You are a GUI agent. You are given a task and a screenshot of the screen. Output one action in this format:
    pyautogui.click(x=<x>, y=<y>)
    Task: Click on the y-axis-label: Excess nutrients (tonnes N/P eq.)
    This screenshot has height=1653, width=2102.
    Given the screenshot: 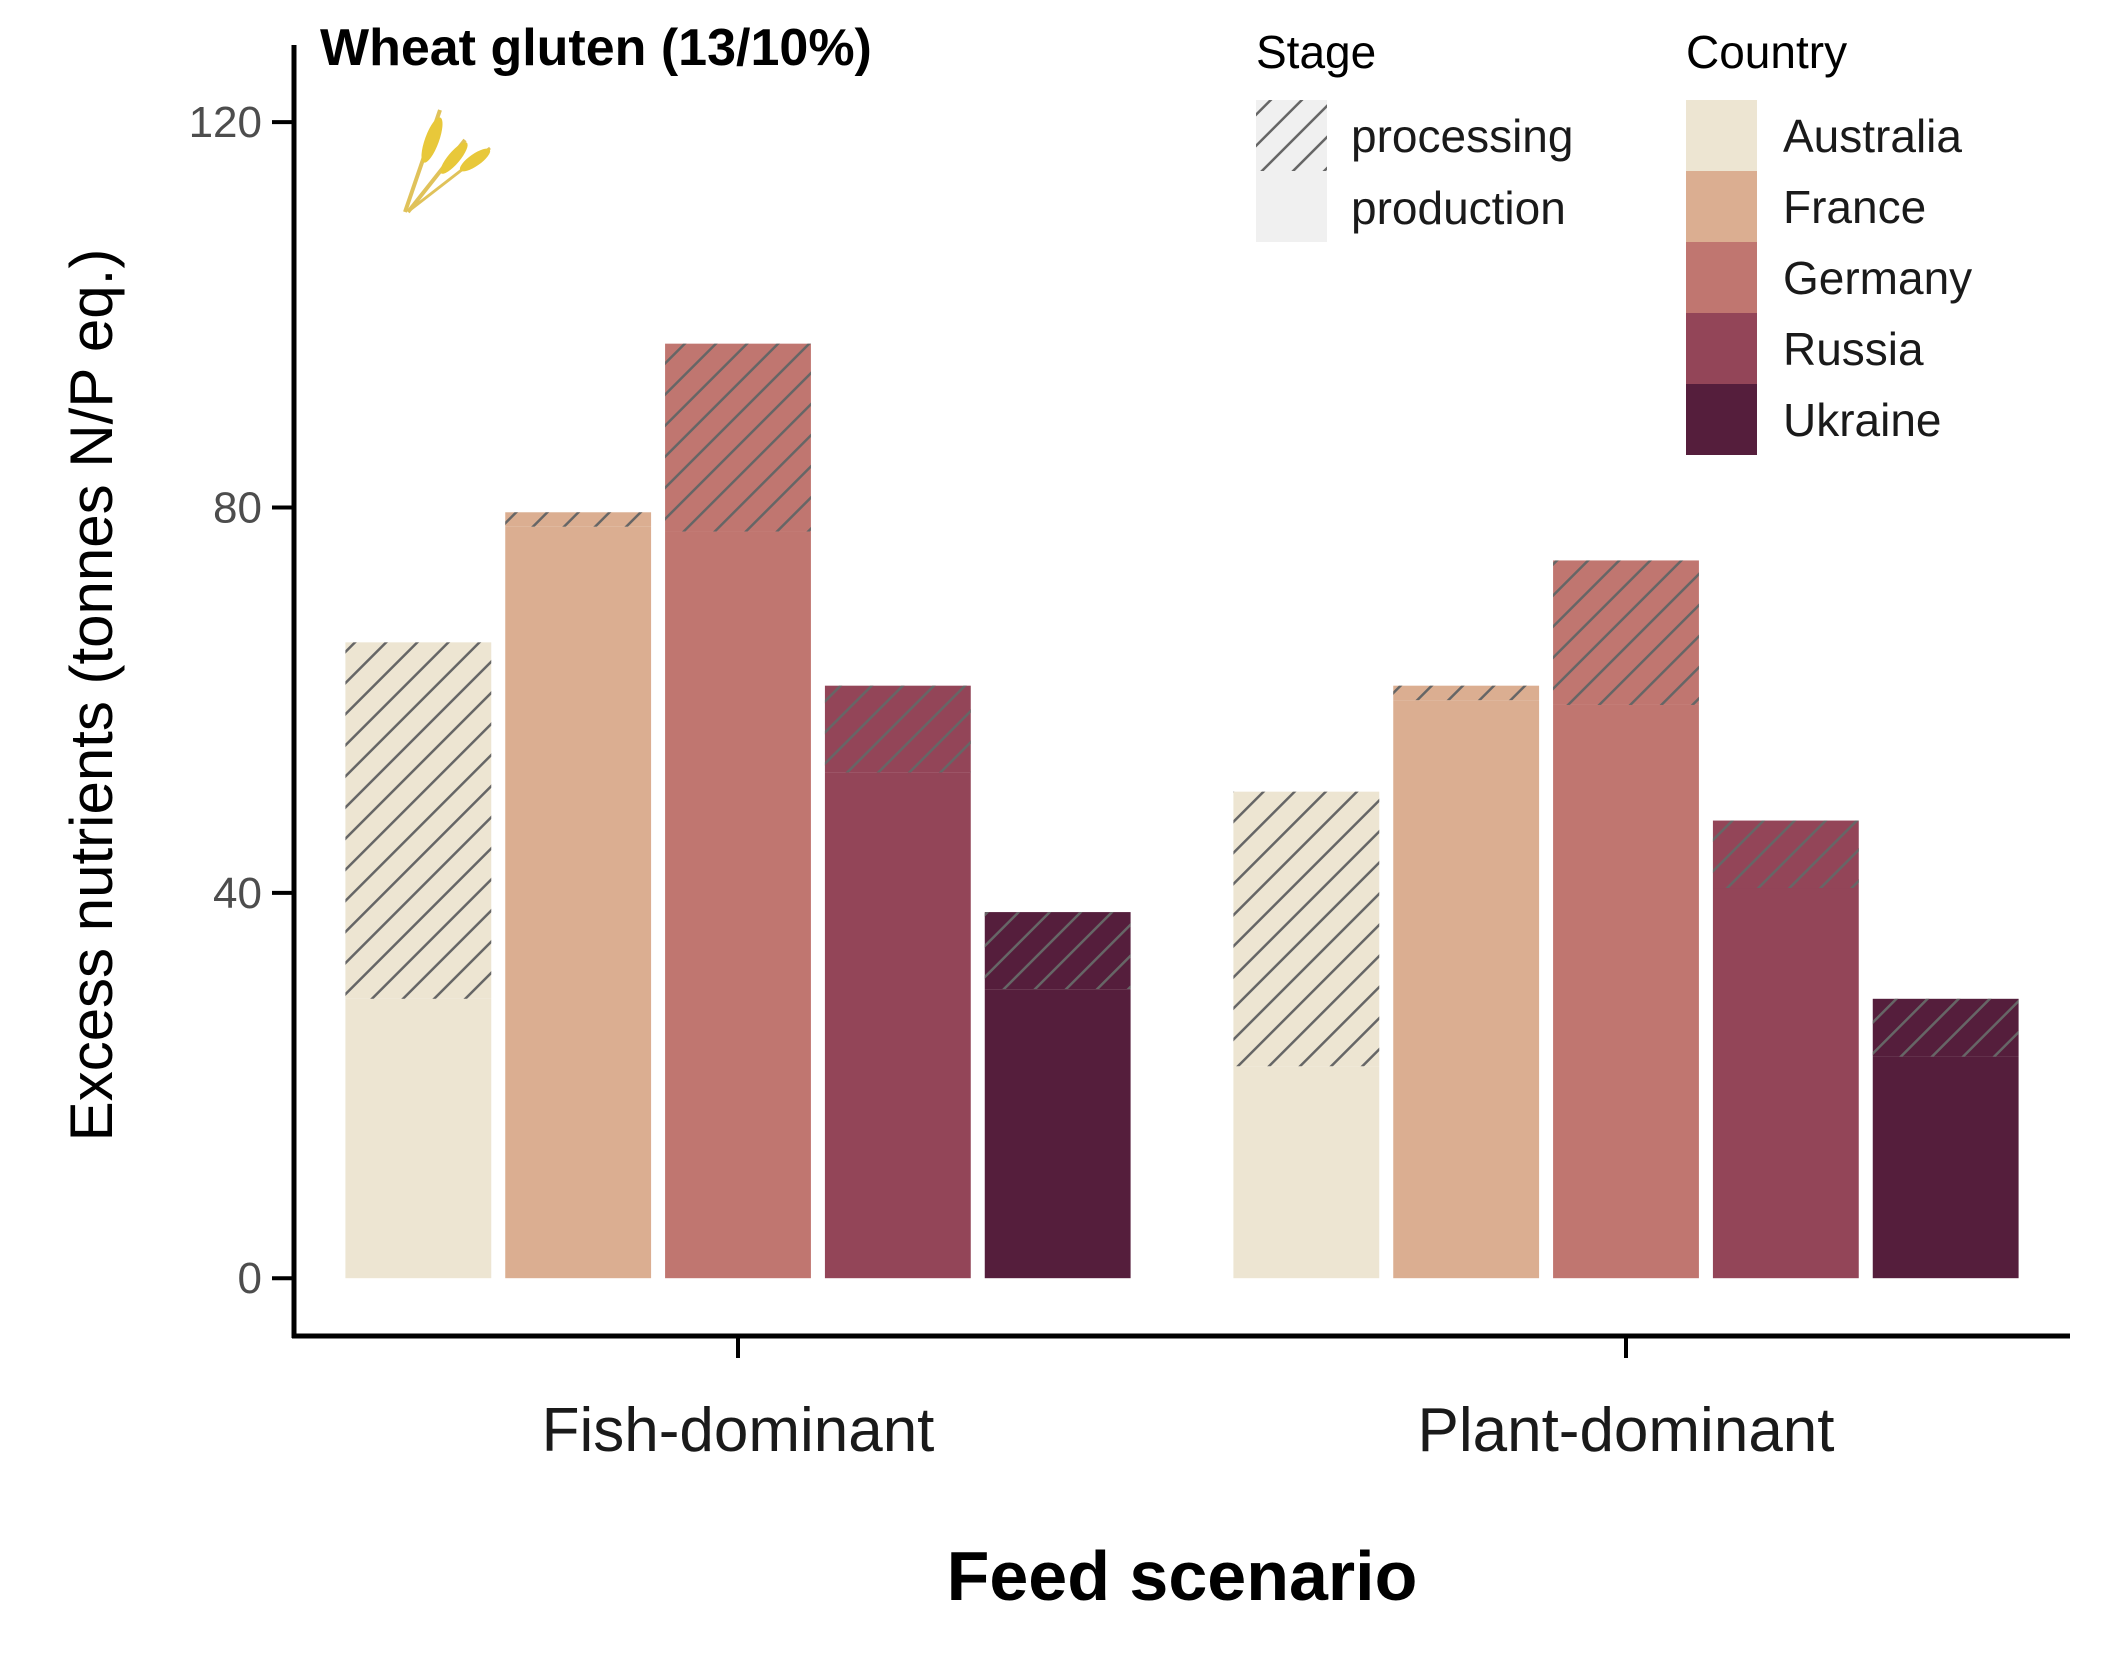 What is the action you would take?
    pyautogui.click(x=91, y=695)
    